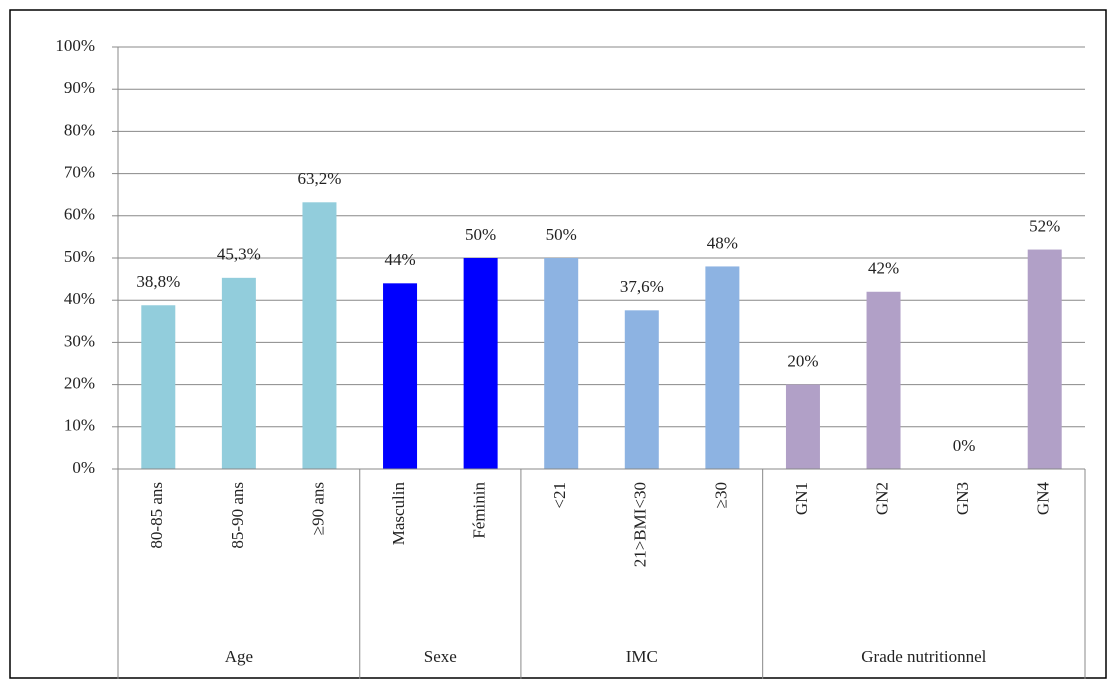  What do you see at coordinates (440, 656) in the screenshot?
I see `group-label: Sexe` at bounding box center [440, 656].